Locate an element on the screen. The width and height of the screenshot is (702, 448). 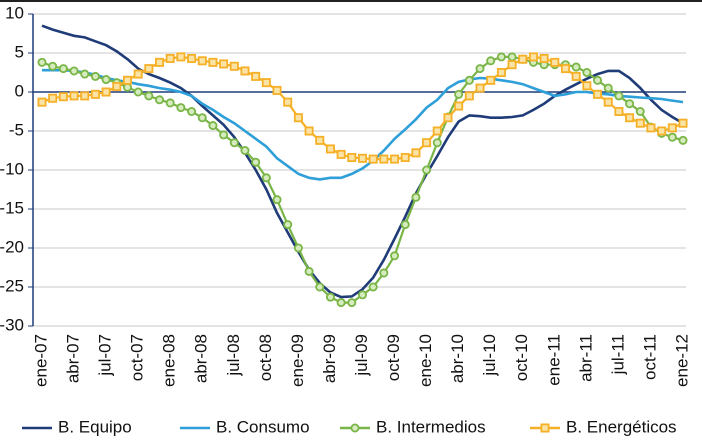
x-tick-label: jul-07 is located at coordinates (105, 355).